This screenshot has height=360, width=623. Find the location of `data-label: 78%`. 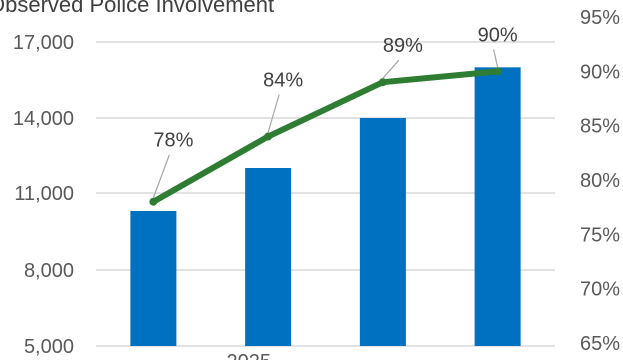

data-label: 78% is located at coordinates (173, 141).